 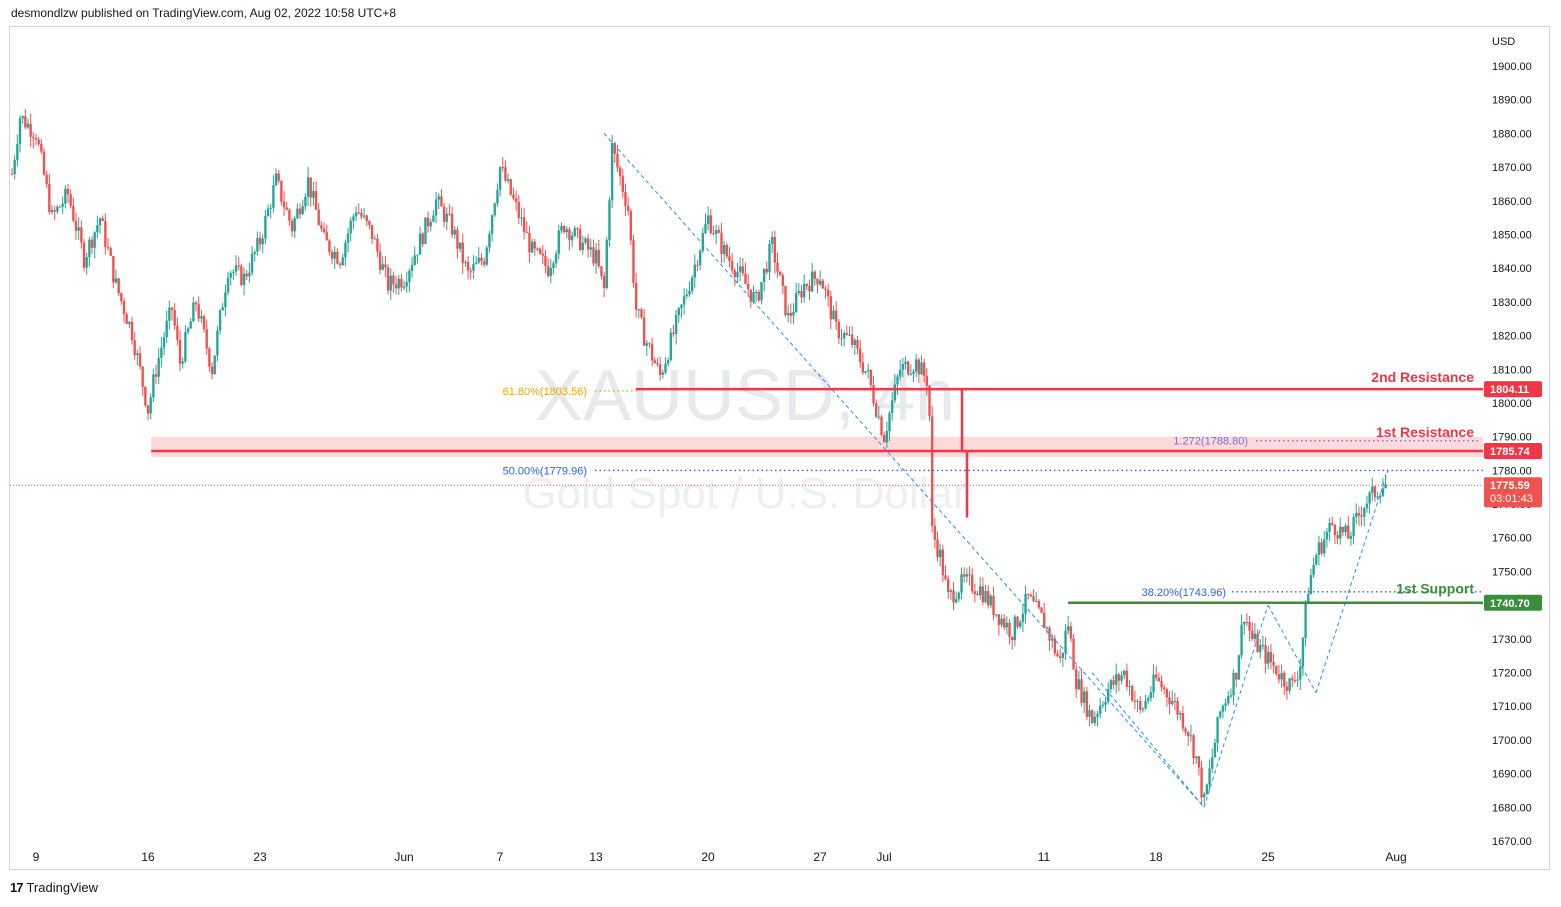 What do you see at coordinates (1512, 438) in the screenshot?
I see `y-tick-label: 1790.00` at bounding box center [1512, 438].